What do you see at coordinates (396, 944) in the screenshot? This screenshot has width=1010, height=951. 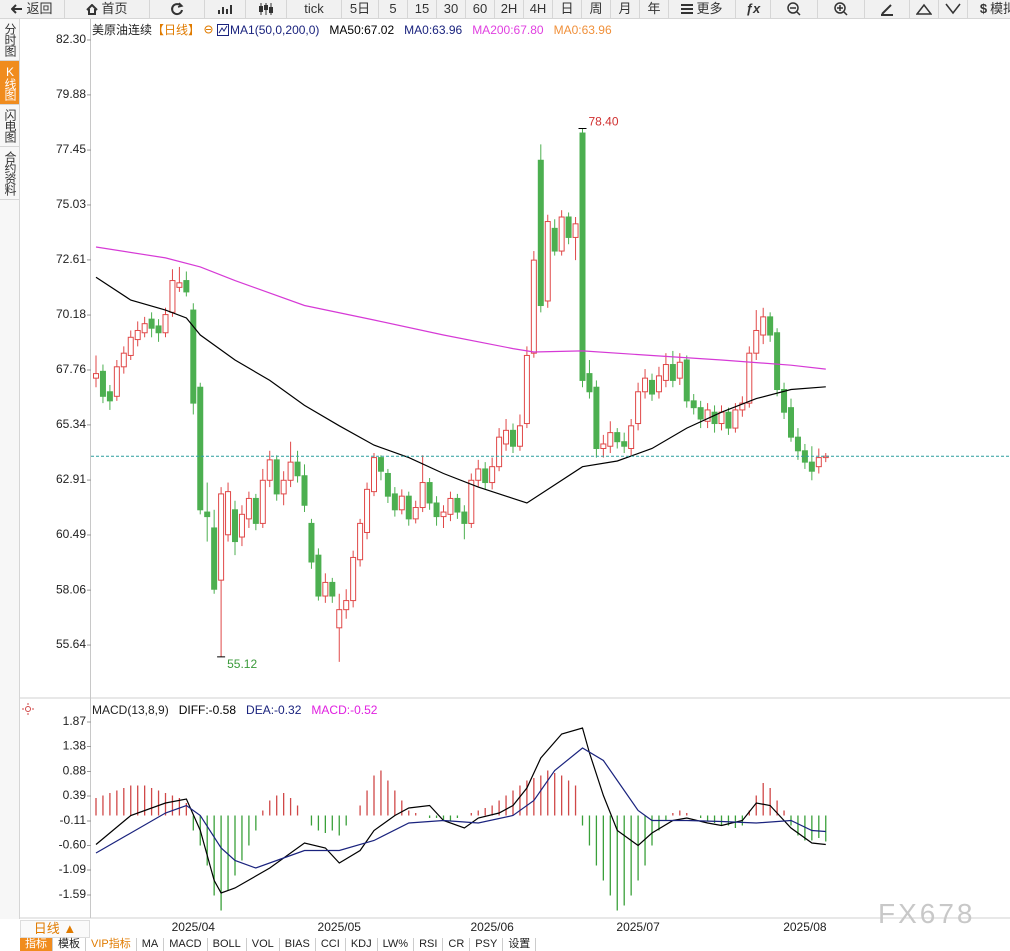 I see `indicator-tab: LW%` at bounding box center [396, 944].